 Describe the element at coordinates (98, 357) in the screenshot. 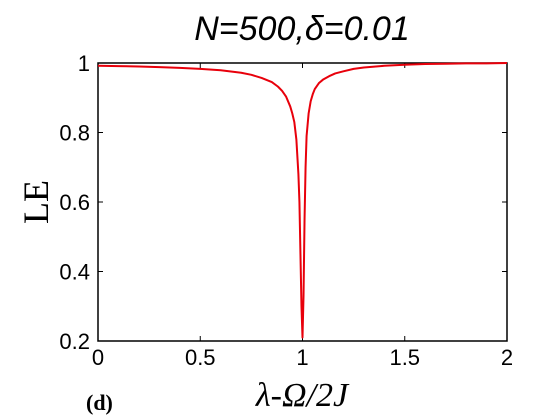

I see `x-tick-label-0: 0` at that location.